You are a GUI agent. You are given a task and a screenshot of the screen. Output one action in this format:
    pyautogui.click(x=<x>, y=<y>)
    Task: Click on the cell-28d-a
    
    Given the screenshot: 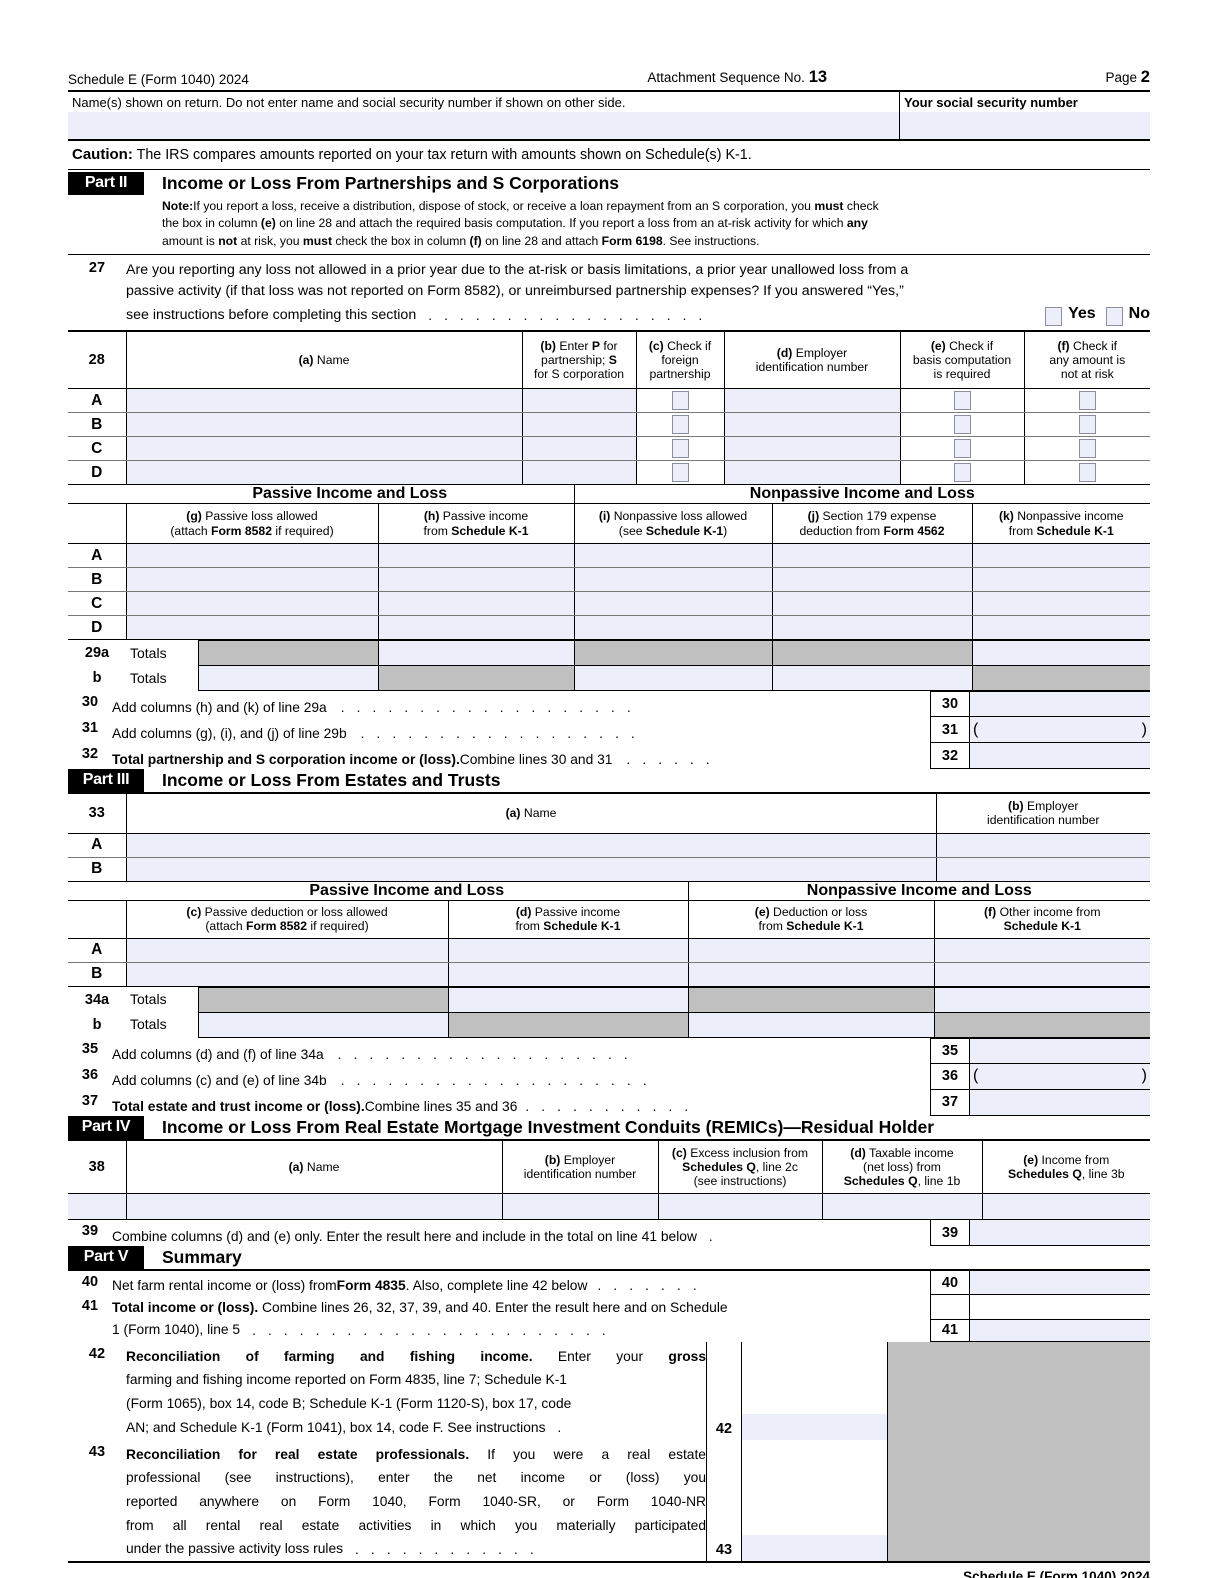 What is the action you would take?
    pyautogui.click(x=811, y=401)
    